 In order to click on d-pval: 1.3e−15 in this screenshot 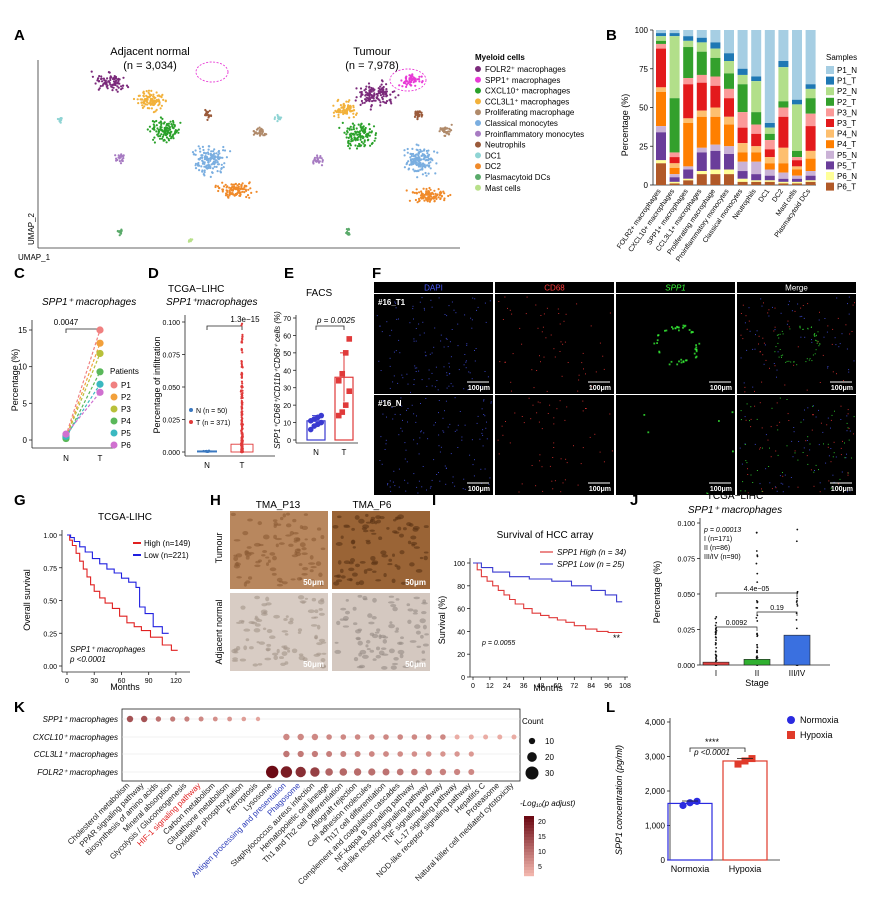, I will do `click(245, 319)`.